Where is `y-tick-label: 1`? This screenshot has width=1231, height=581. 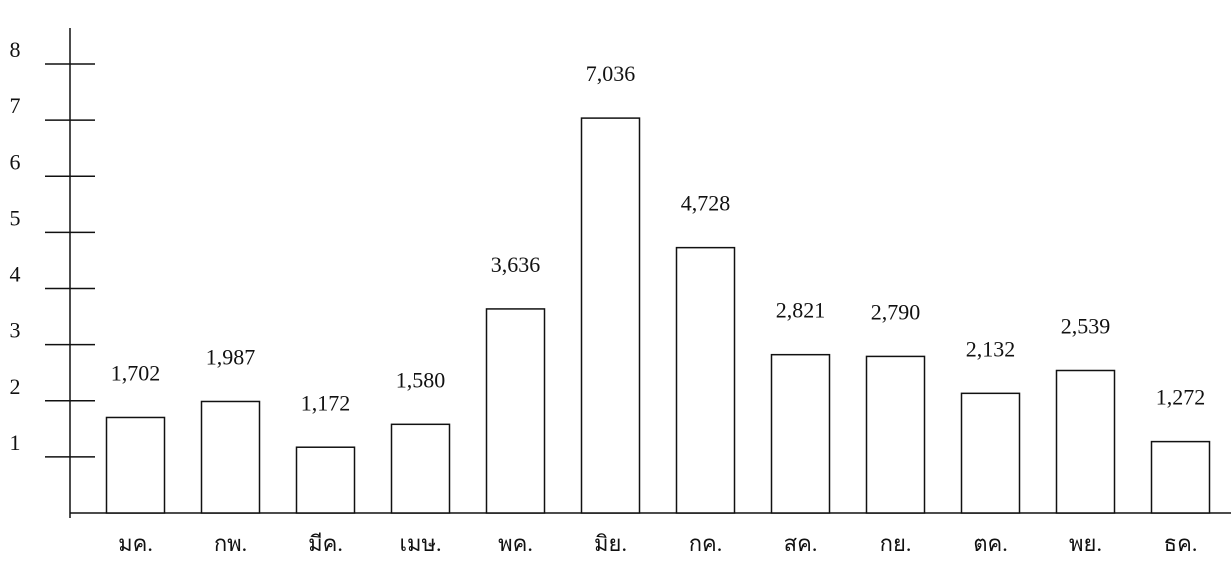 y-tick-label: 1 is located at coordinates (15, 442).